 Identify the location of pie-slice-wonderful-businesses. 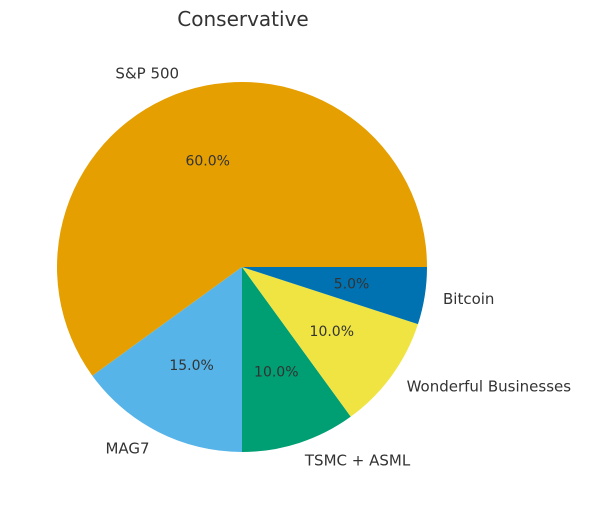
(330, 342).